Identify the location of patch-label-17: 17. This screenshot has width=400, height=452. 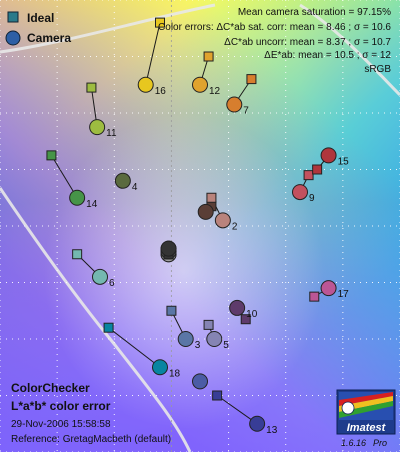
(344, 294).